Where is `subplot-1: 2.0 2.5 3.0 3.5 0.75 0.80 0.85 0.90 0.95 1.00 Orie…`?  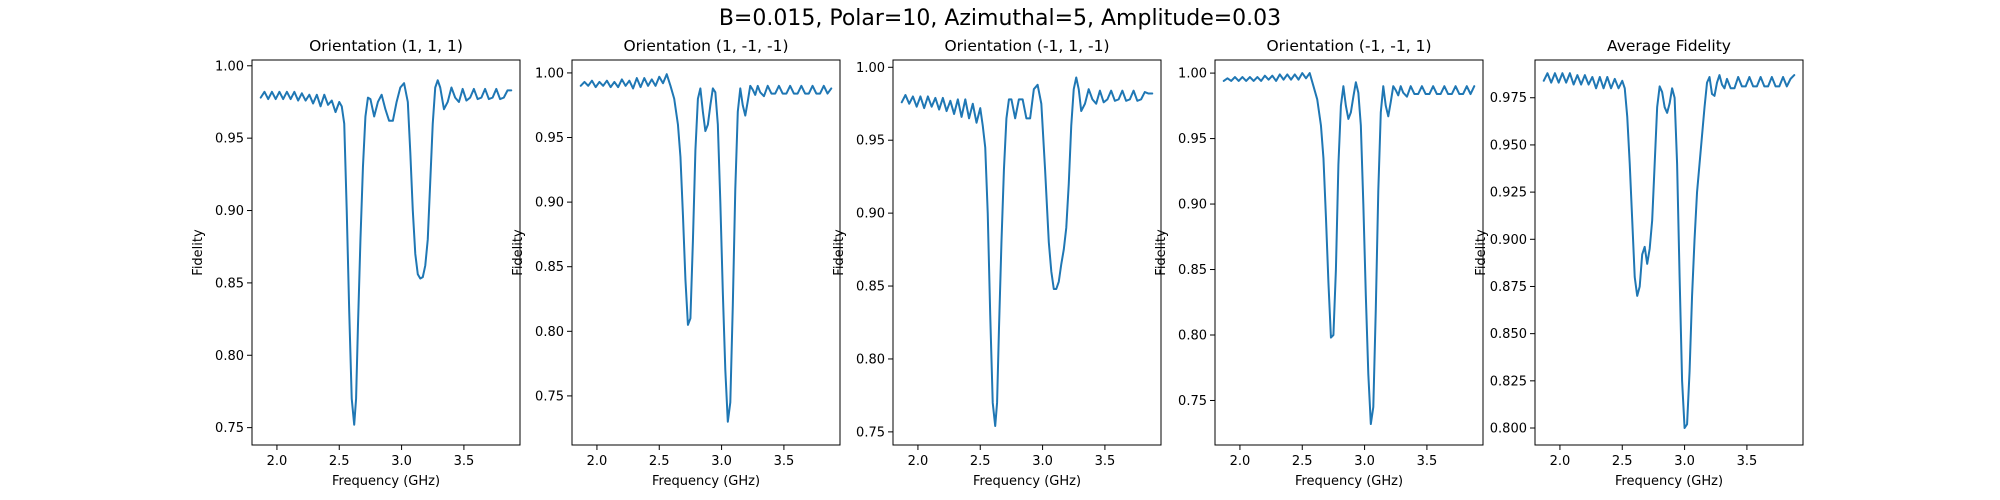 subplot-1: 2.0 2.5 3.0 3.5 0.75 0.80 0.85 0.90 0.95 1.00 Orie… is located at coordinates (356, 263).